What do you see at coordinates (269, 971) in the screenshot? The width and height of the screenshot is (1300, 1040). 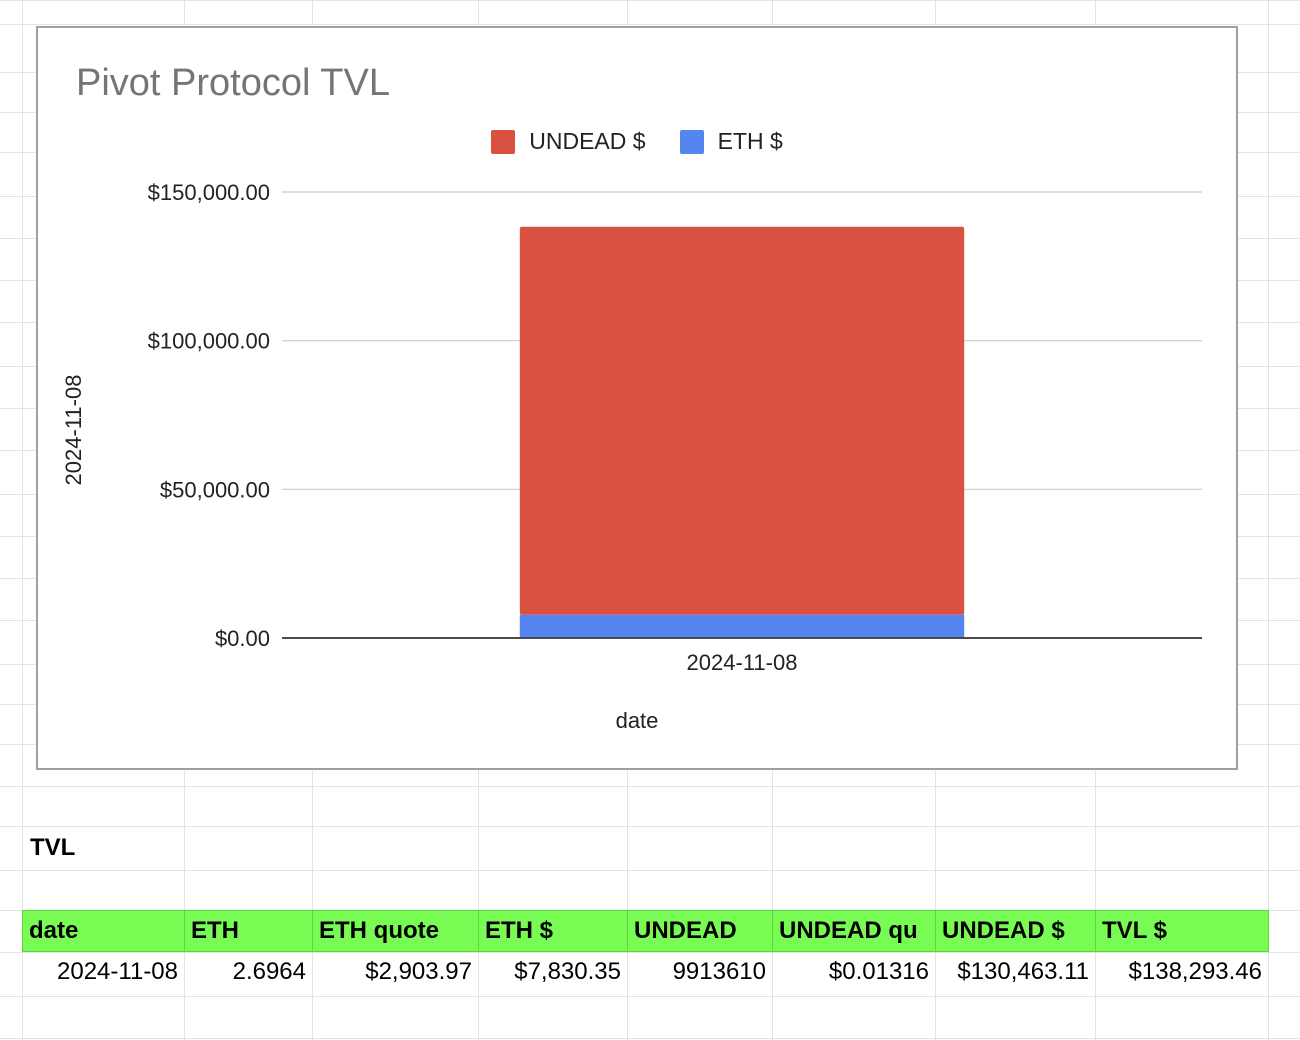 I see `table-cell: 2.6964` at bounding box center [269, 971].